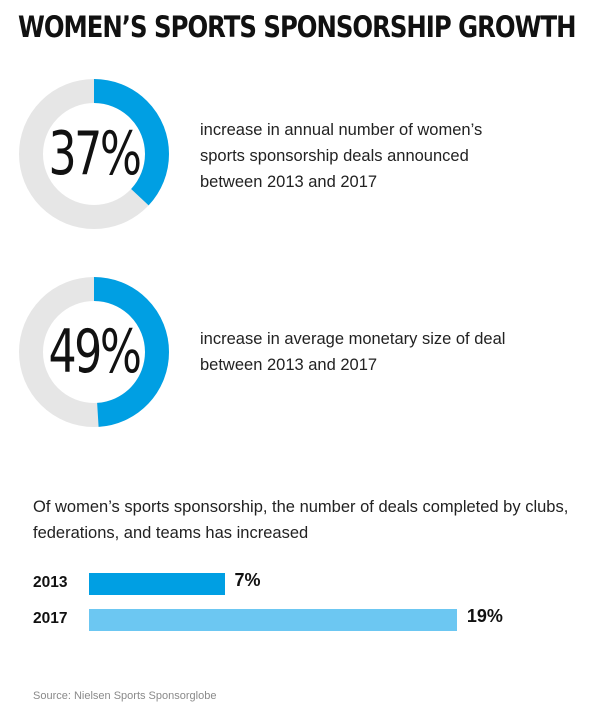  I want to click on bar-category-label: 2017, so click(50, 618).